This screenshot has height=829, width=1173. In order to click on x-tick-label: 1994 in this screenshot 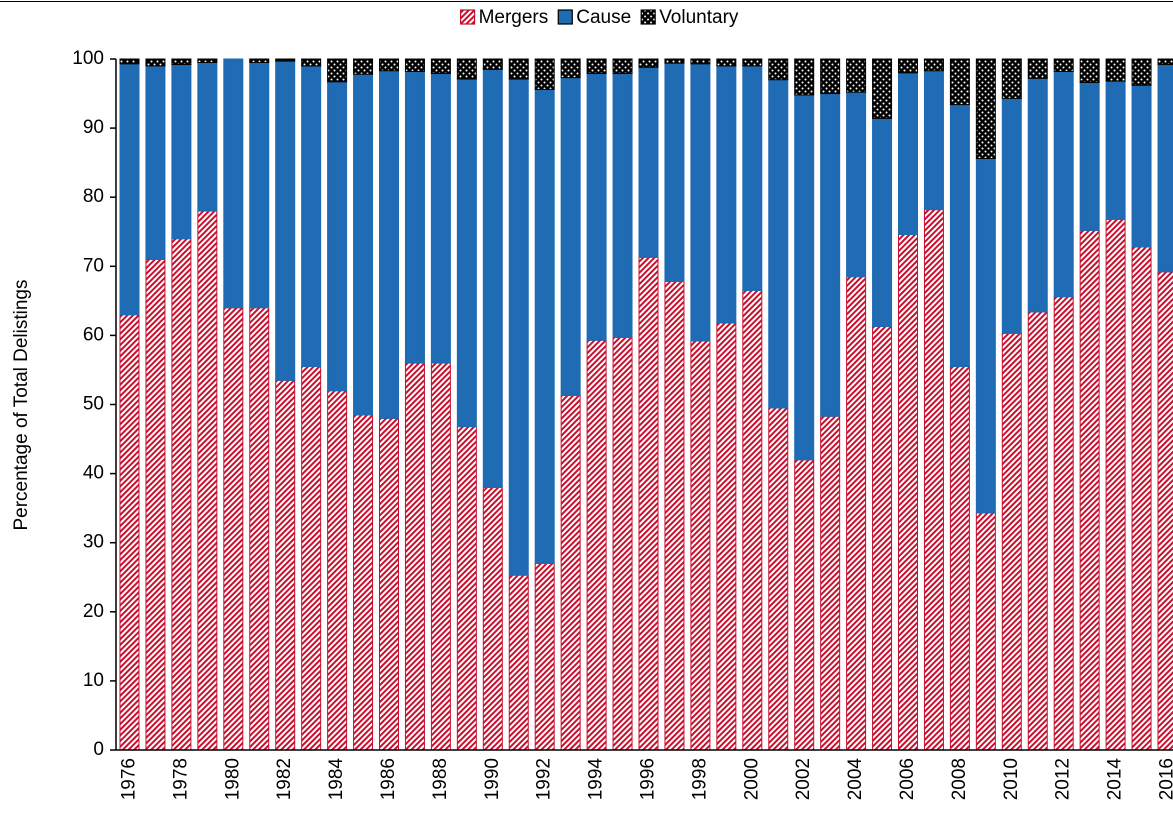, I will do `click(596, 779)`.